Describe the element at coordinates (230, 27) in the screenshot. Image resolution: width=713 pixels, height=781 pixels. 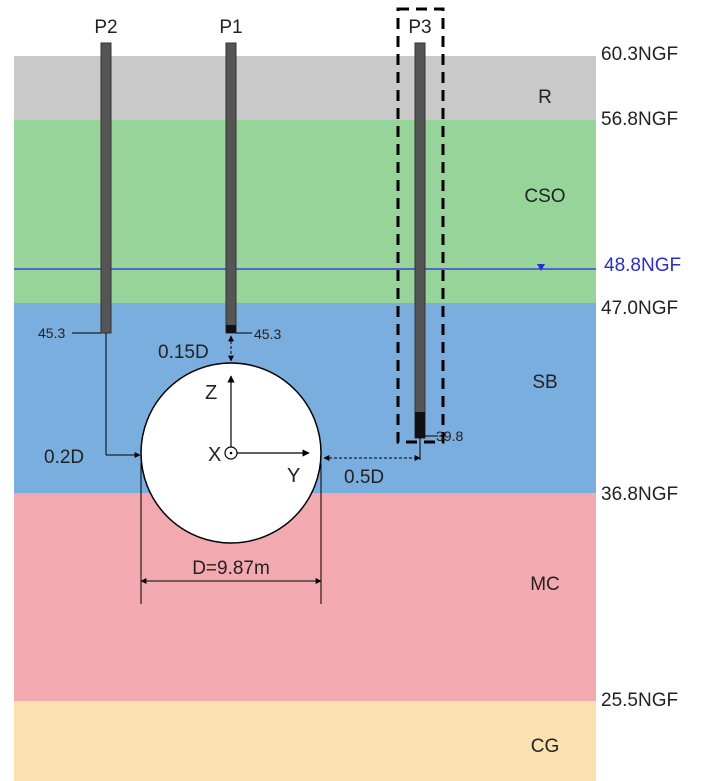
I see `pile-label-p1: P1` at that location.